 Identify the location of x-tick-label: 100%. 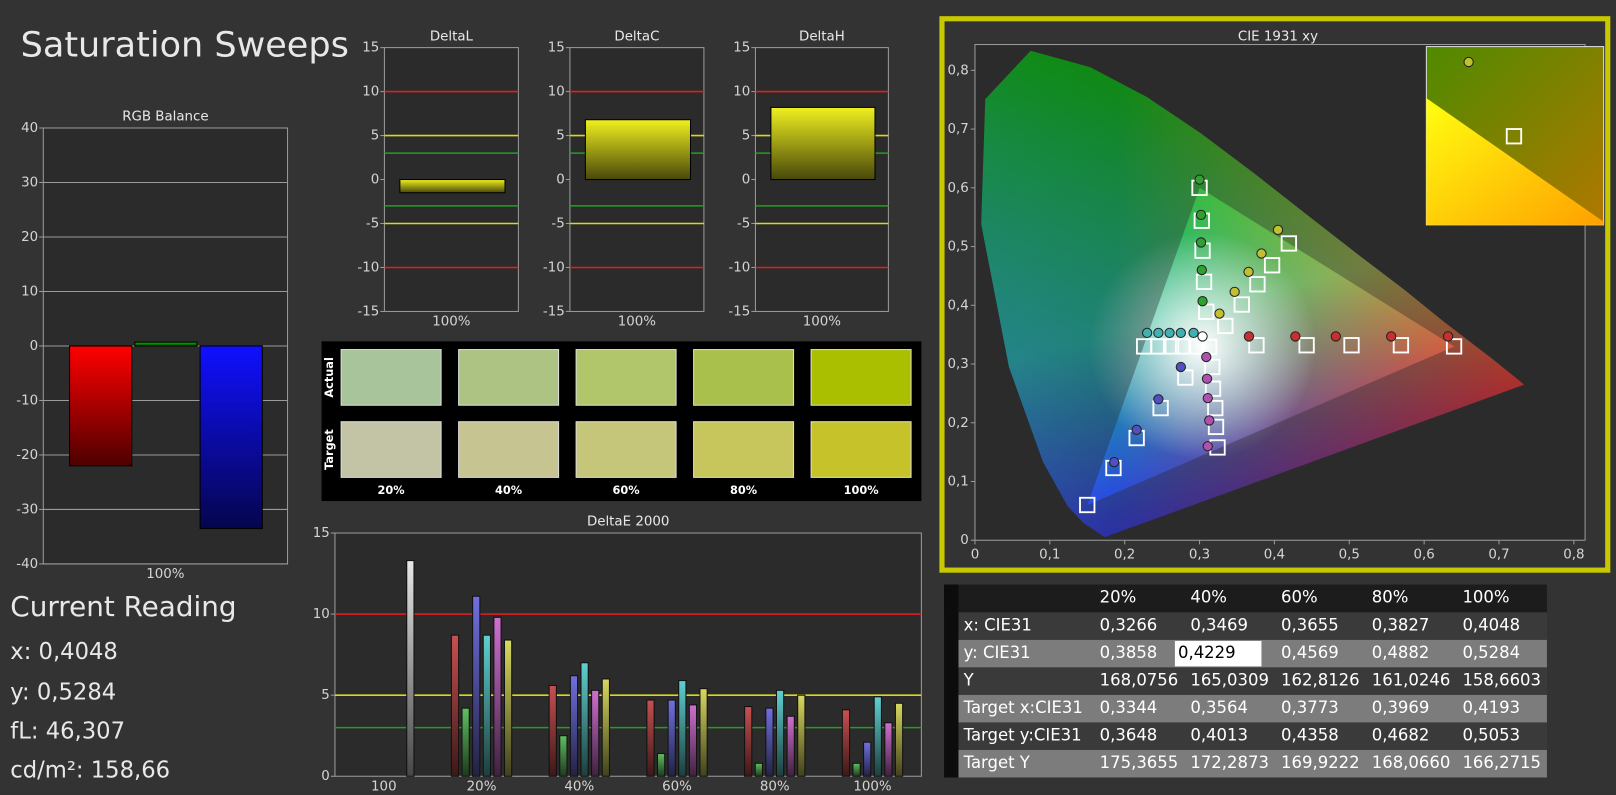
(451, 322).